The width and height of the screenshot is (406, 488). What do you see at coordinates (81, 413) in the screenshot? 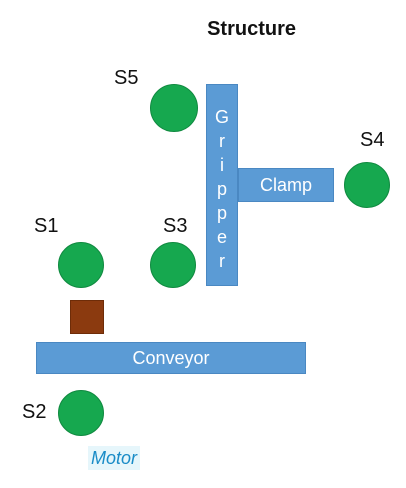
I see `sensor-s2` at bounding box center [81, 413].